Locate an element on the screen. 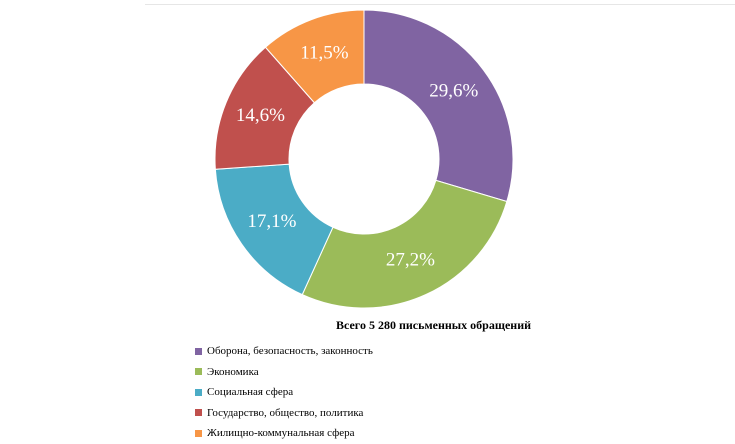 The image size is (735, 444). legend-item-1: Оборона, безопасность, законность is located at coordinates (284, 351).